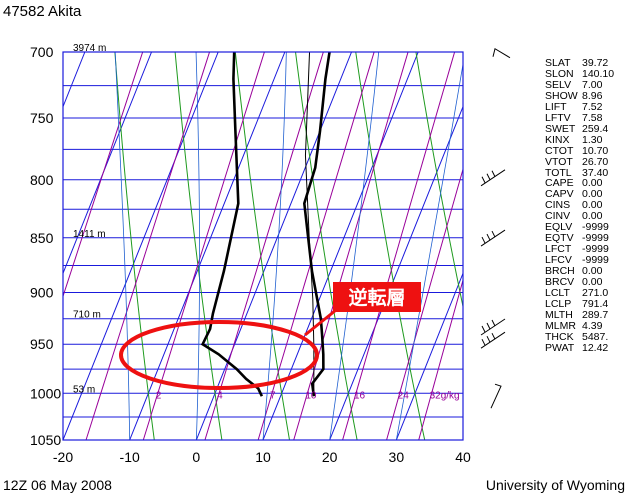 The image size is (633, 495). Describe the element at coordinates (592, 95) in the screenshot. I see `index-value: 8.96` at that location.